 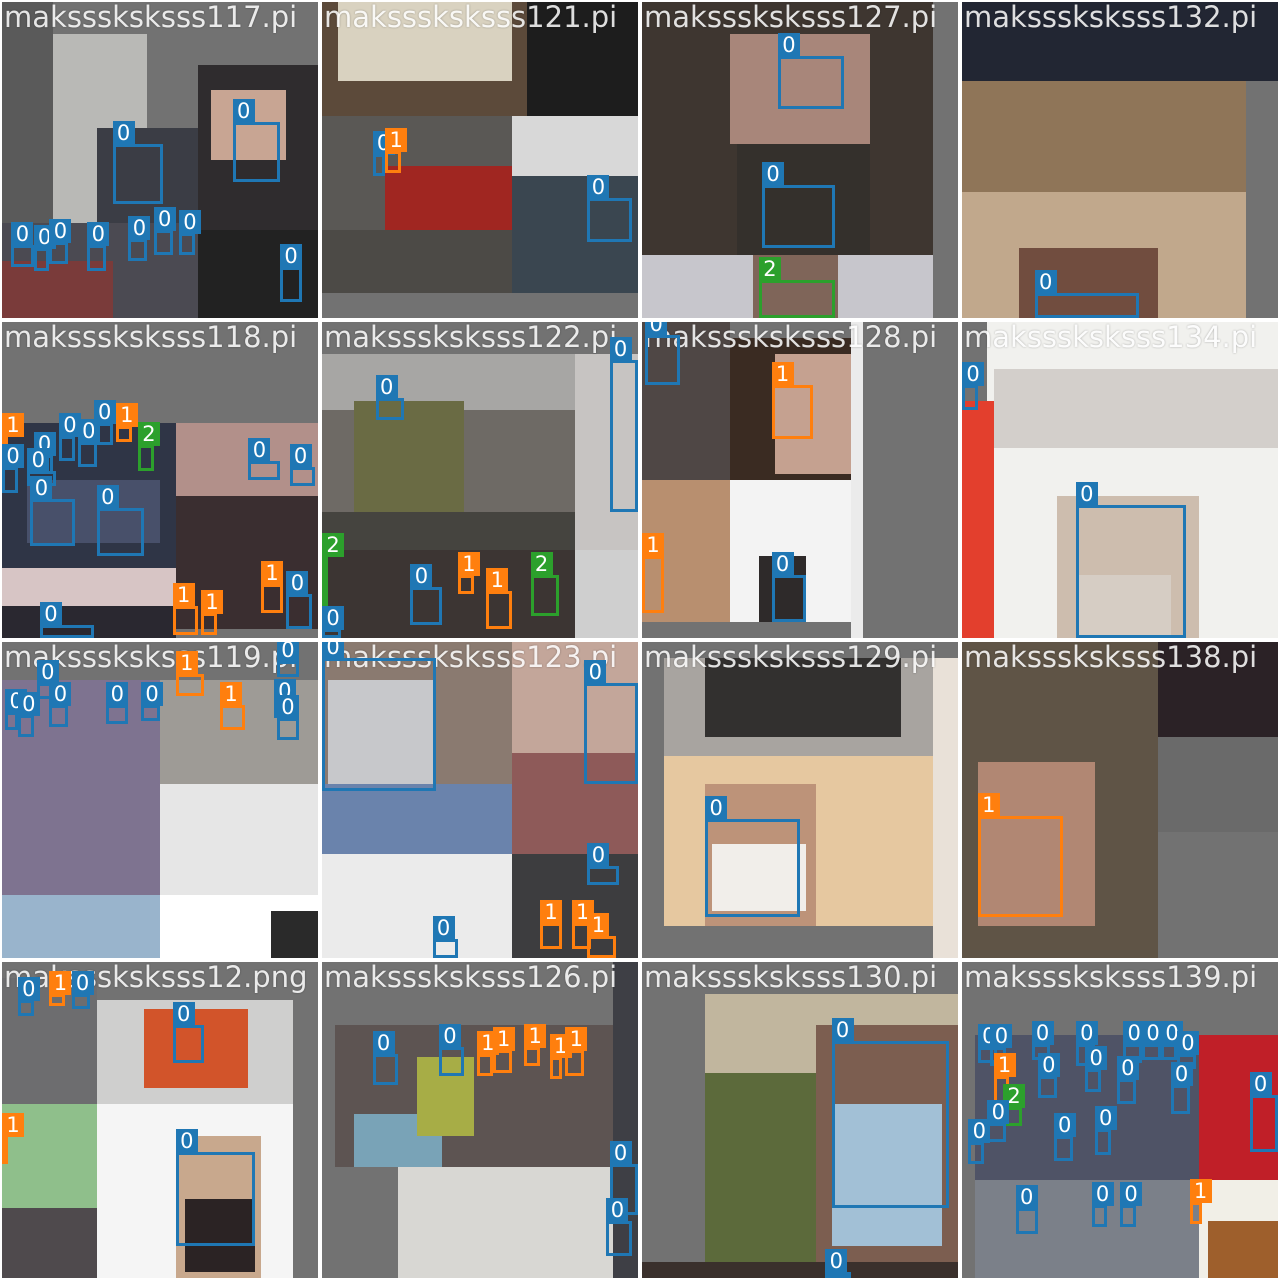 What do you see at coordinates (148, 446) in the screenshot?
I see `detection-box: 2` at bounding box center [148, 446].